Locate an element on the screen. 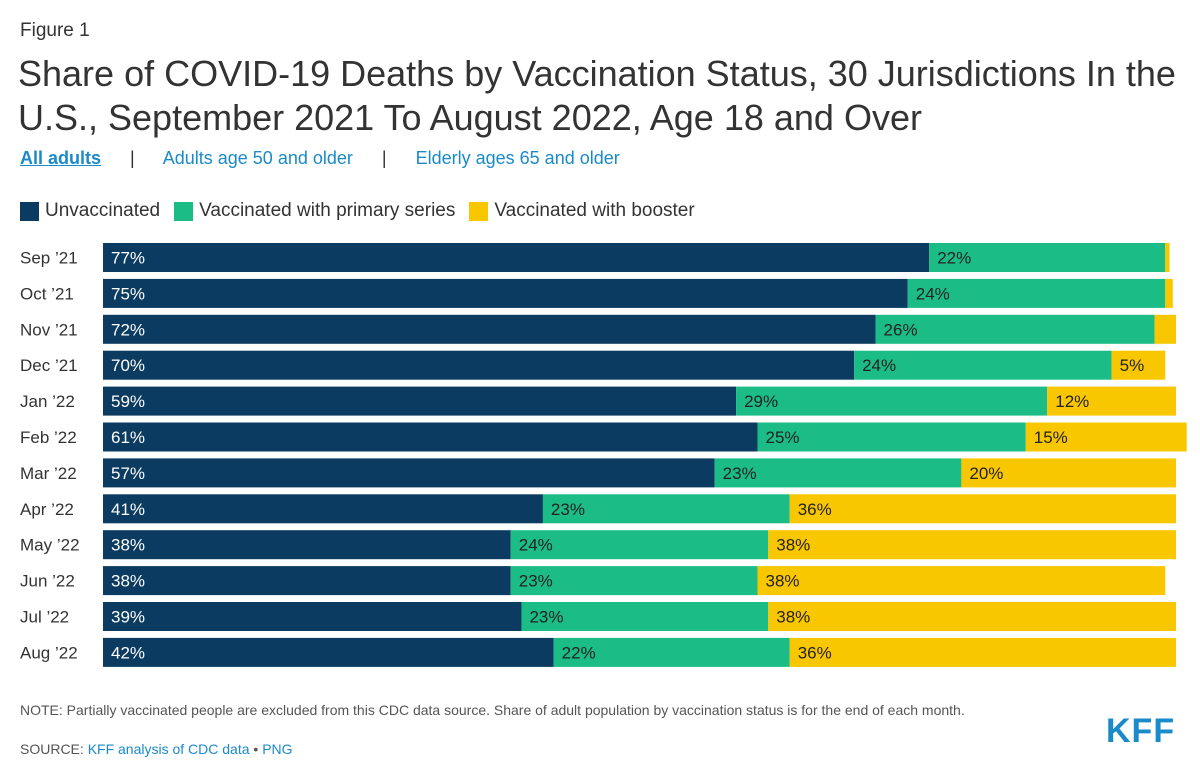 This screenshot has width=1200, height=782. legend-item-primary: Vaccinated with primary series is located at coordinates (314, 211).